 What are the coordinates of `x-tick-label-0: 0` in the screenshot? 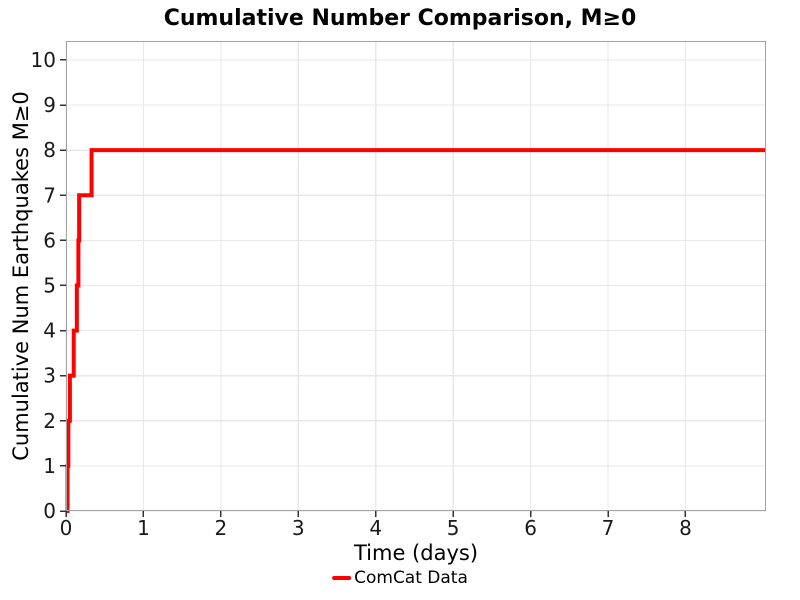 It's located at (66, 528).